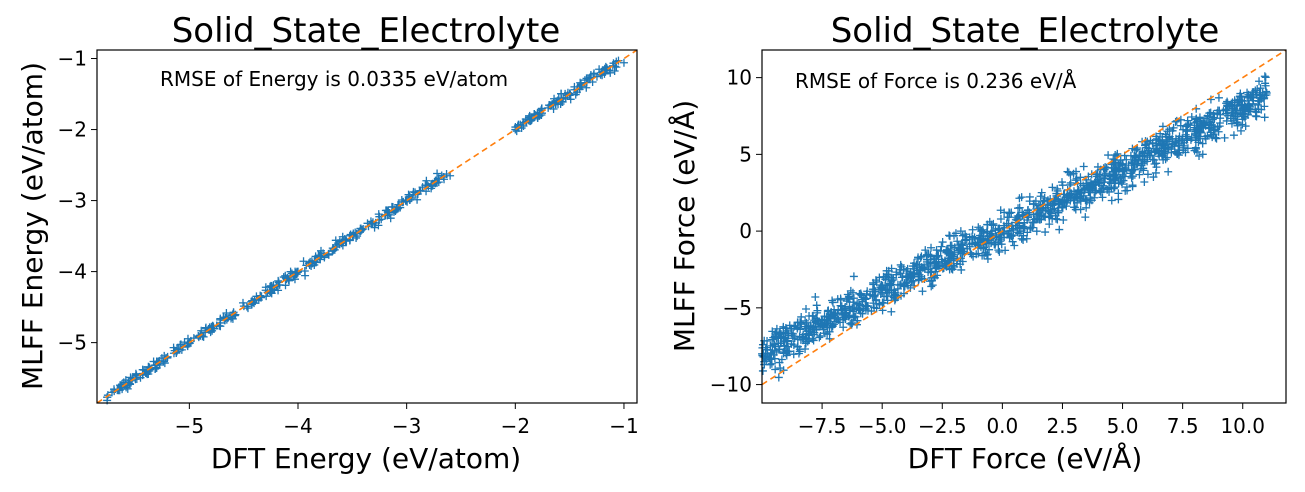 This screenshot has height=492, width=1305. Describe the element at coordinates (936, 81) in the screenshot. I see `force-annotation: RMSE of Force is 0.236 eV/Å` at that location.